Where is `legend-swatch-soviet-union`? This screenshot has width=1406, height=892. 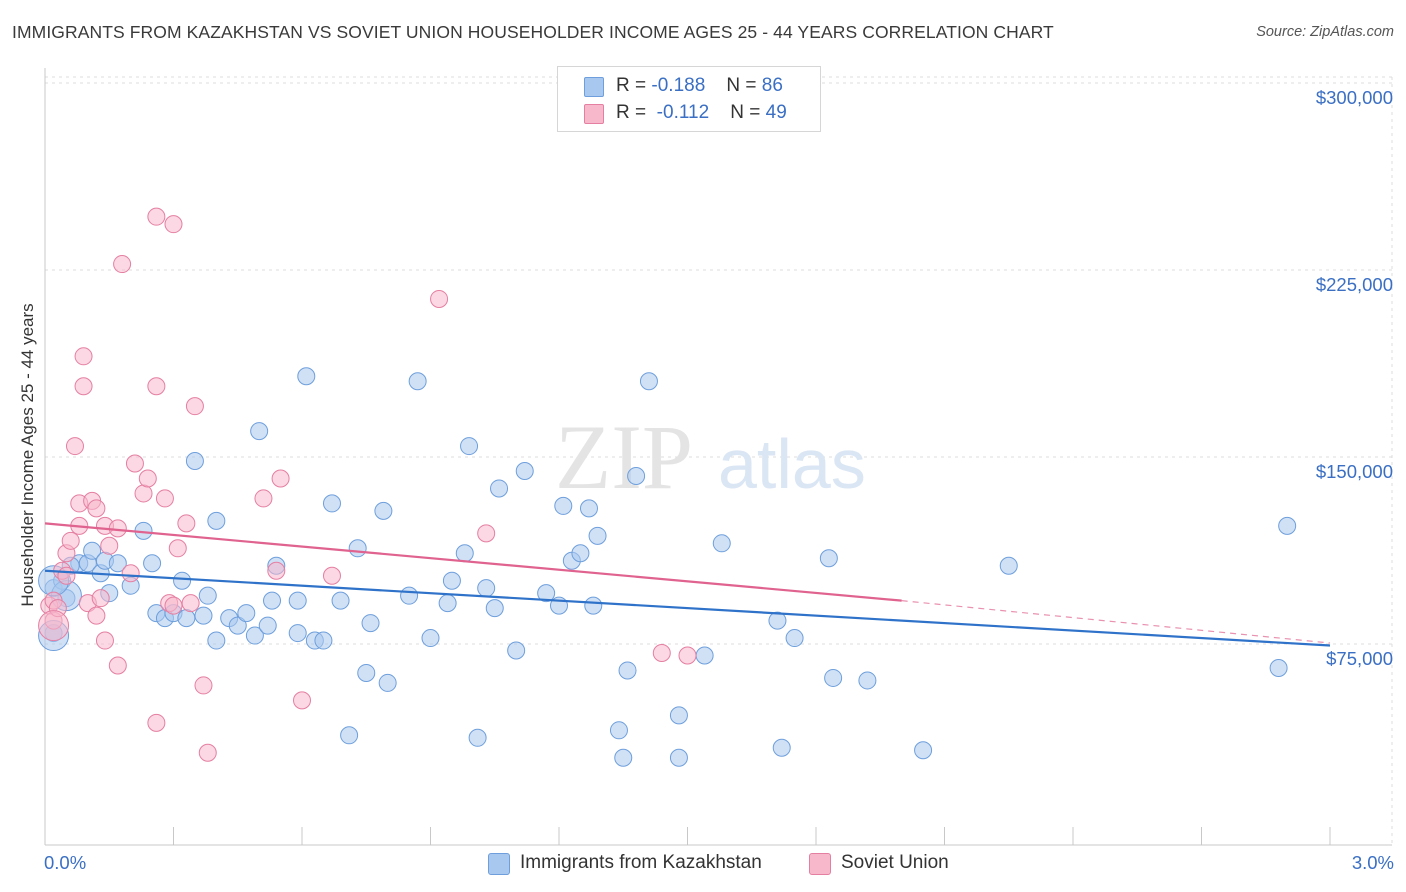
legend-swatch-soviet-union is located at coordinates (820, 864).